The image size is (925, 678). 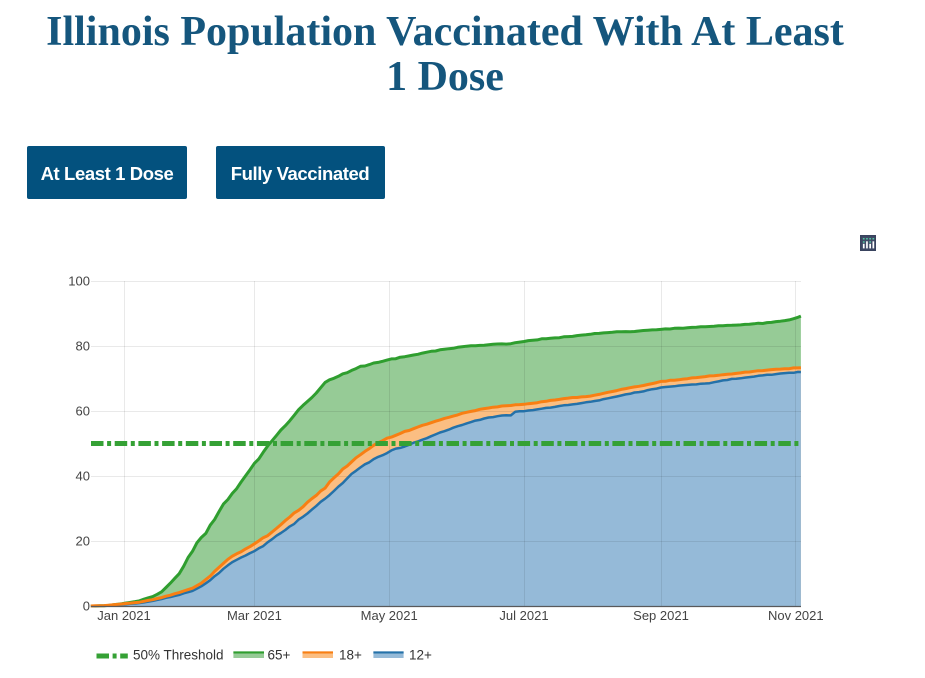 What do you see at coordinates (420, 655) in the screenshot?
I see `svg-text: 12+` at bounding box center [420, 655].